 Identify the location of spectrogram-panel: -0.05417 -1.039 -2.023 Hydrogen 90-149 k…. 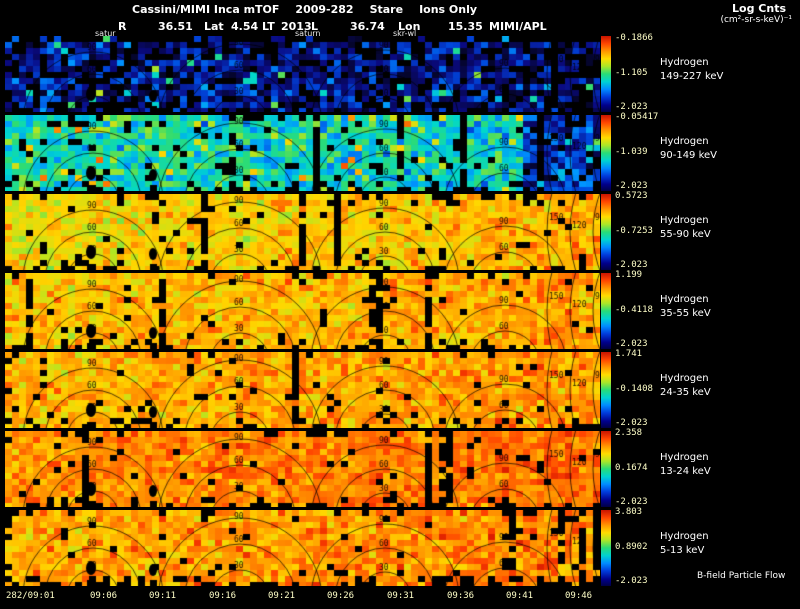
(400, 151).